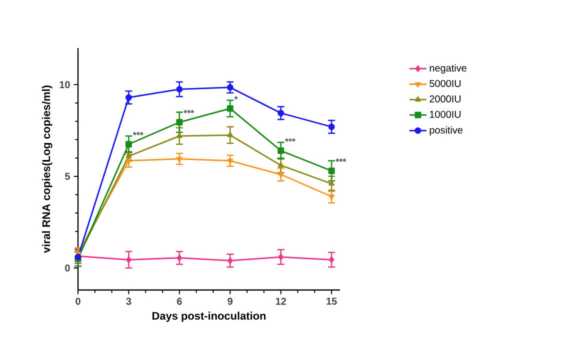 This screenshot has width=565, height=349. What do you see at coordinates (281, 301) in the screenshot?
I see `x-tick-label: 12` at bounding box center [281, 301].